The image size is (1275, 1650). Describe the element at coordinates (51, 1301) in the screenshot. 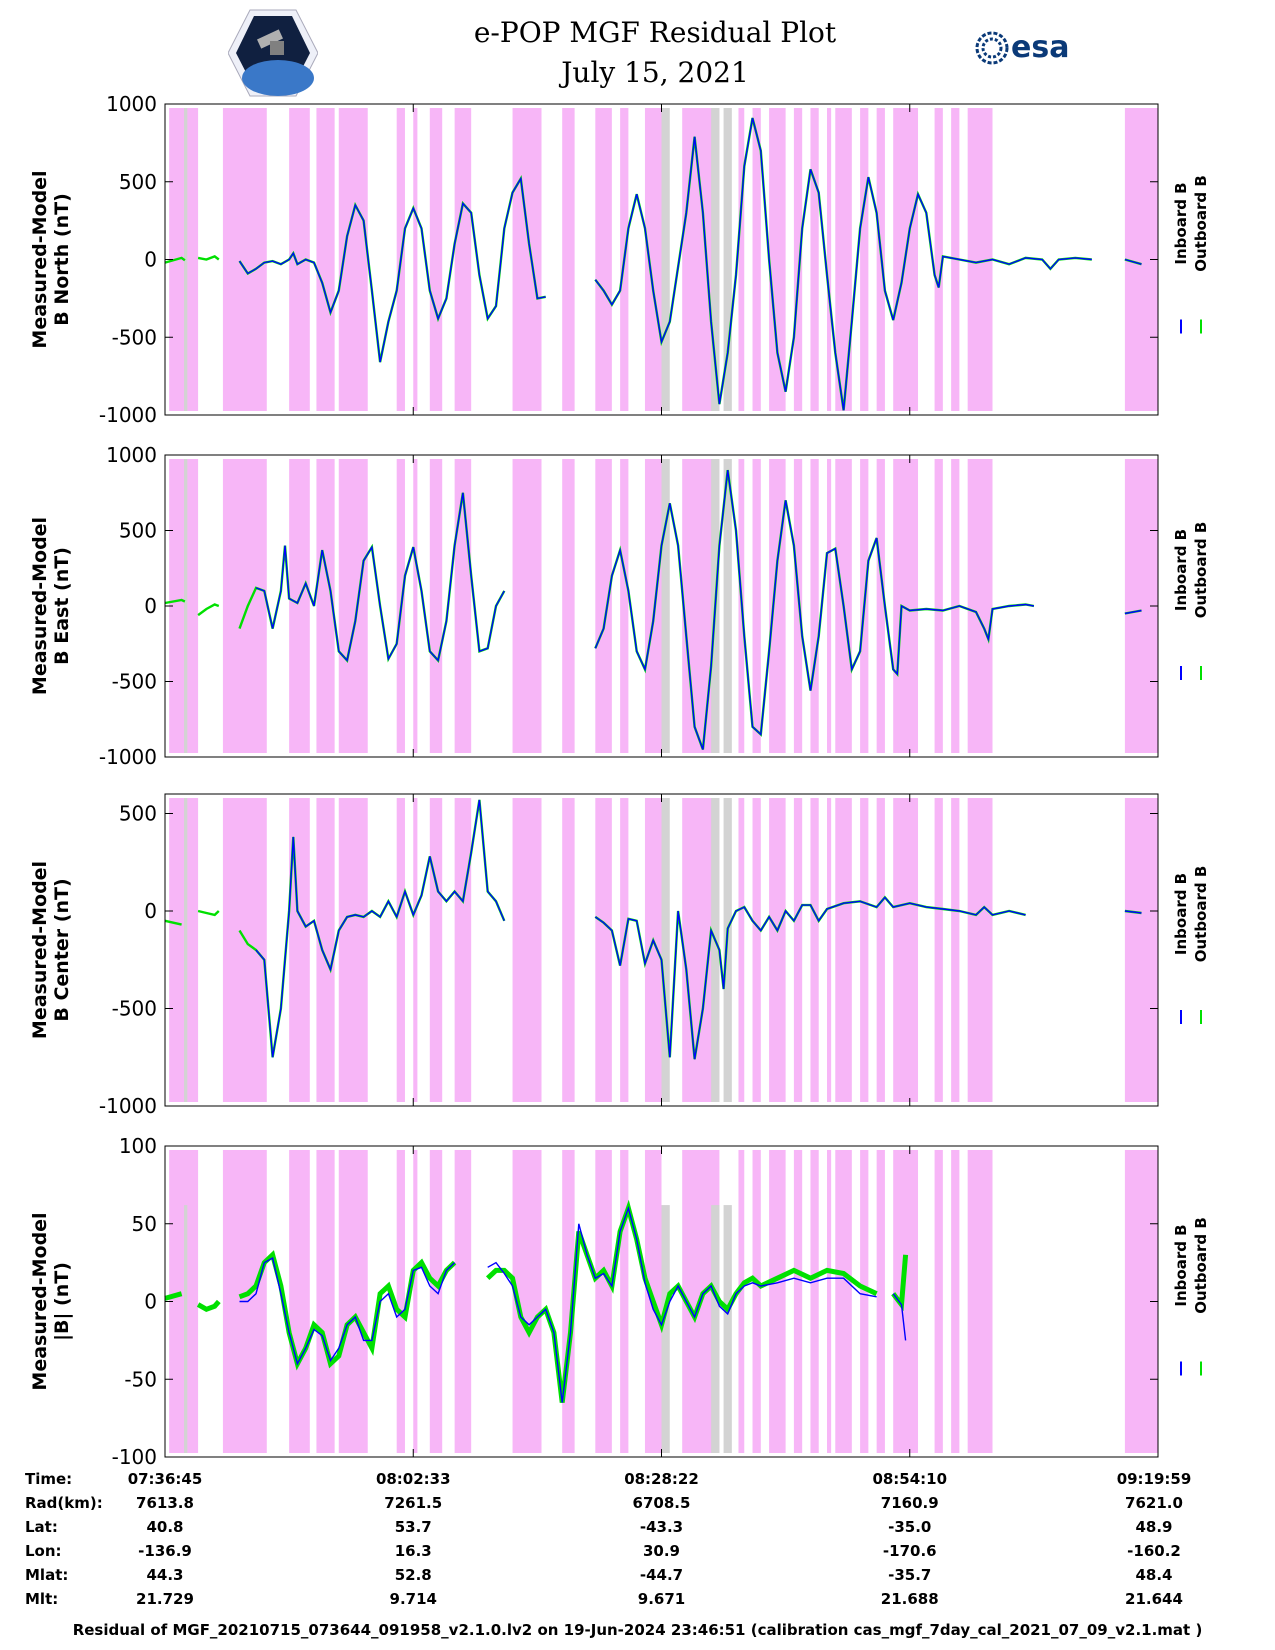

I see `y-axis-label: Measured-Model|B| (nT)` at that location.